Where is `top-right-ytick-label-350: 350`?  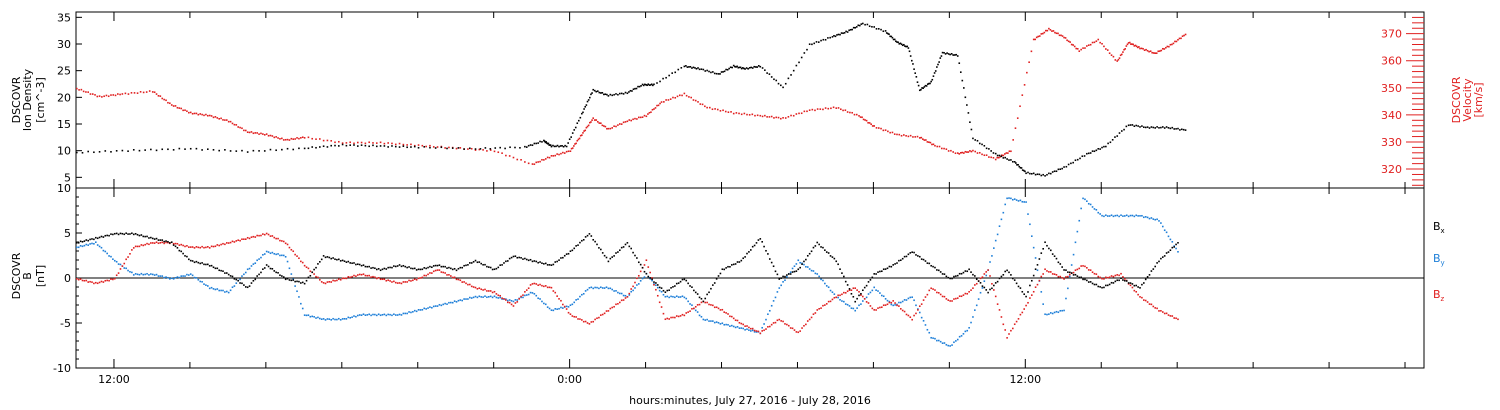 top-right-ytick-label-350: 350 is located at coordinates (1391, 88).